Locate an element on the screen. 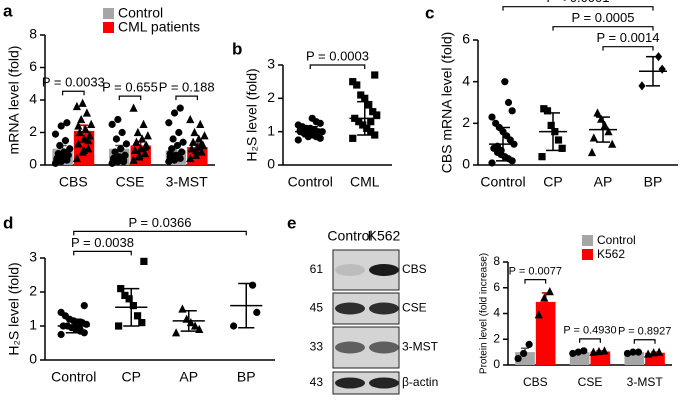 Image resolution: width=685 pixels, height=406 pixels. band-name: 3-MST is located at coordinates (420, 347).